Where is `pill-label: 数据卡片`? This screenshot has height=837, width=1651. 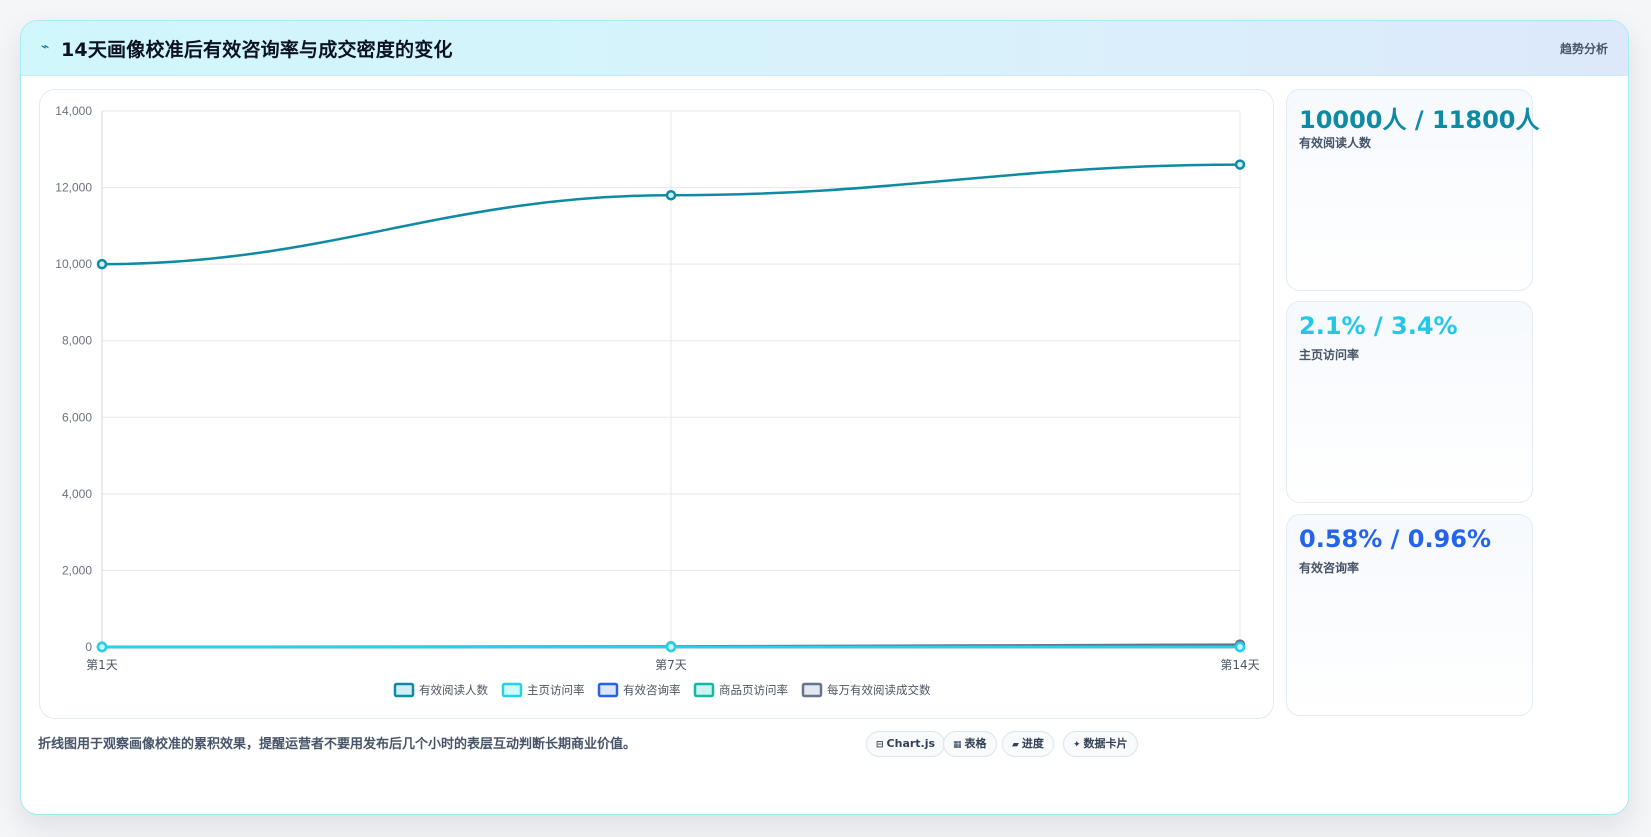
pill-label: 数据卡片 is located at coordinates (1105, 743).